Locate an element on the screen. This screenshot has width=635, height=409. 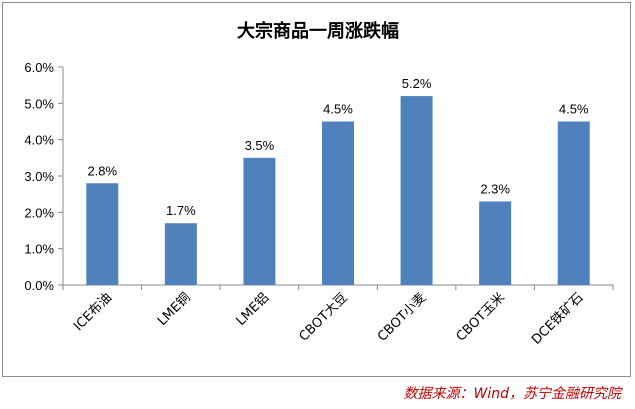
data-label: 2.3% is located at coordinates (495, 188).